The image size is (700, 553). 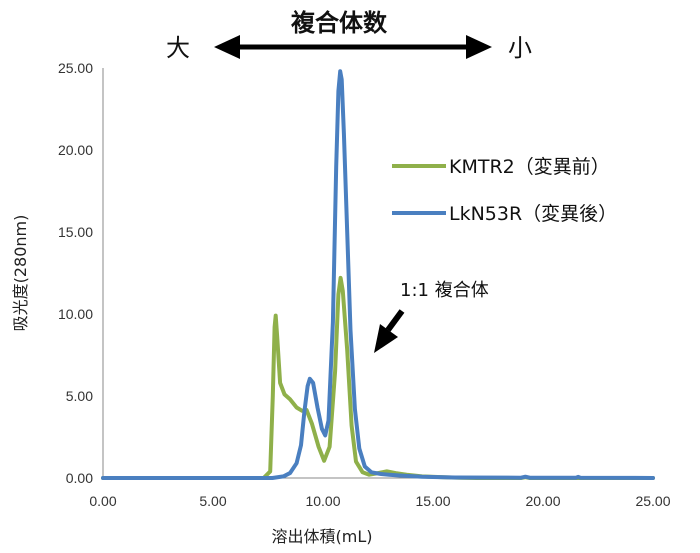 I want to click on x-axis-title: 溶出体積(mL), so click(x=322, y=536).